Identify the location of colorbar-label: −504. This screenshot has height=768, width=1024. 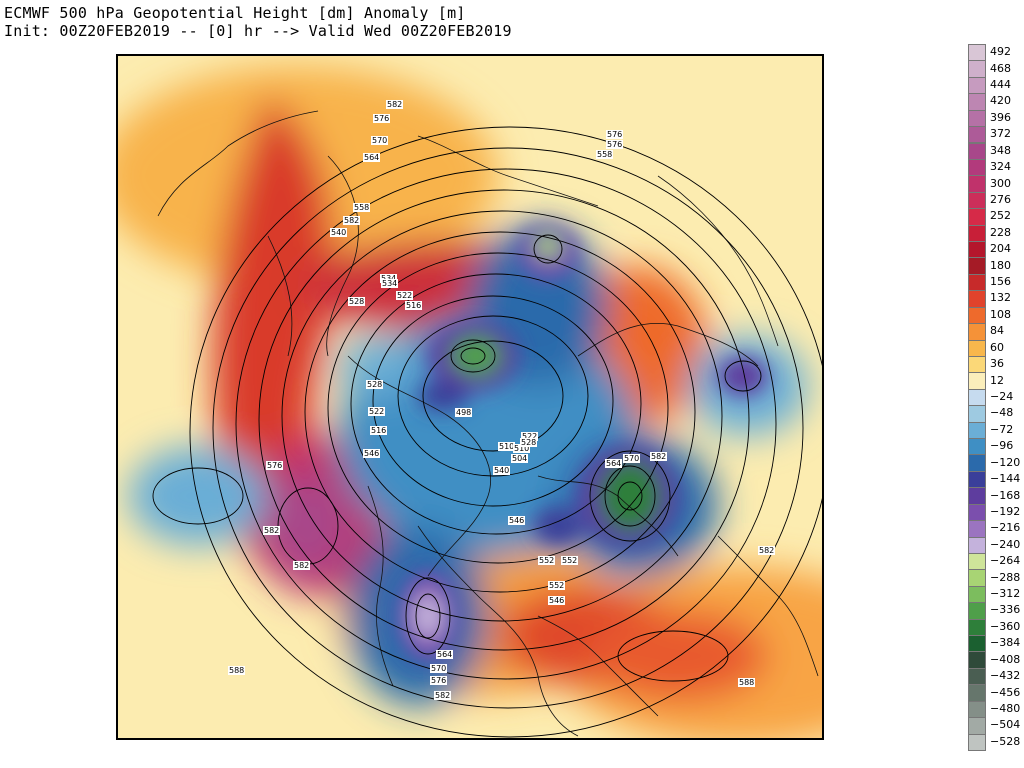
(1005, 725).